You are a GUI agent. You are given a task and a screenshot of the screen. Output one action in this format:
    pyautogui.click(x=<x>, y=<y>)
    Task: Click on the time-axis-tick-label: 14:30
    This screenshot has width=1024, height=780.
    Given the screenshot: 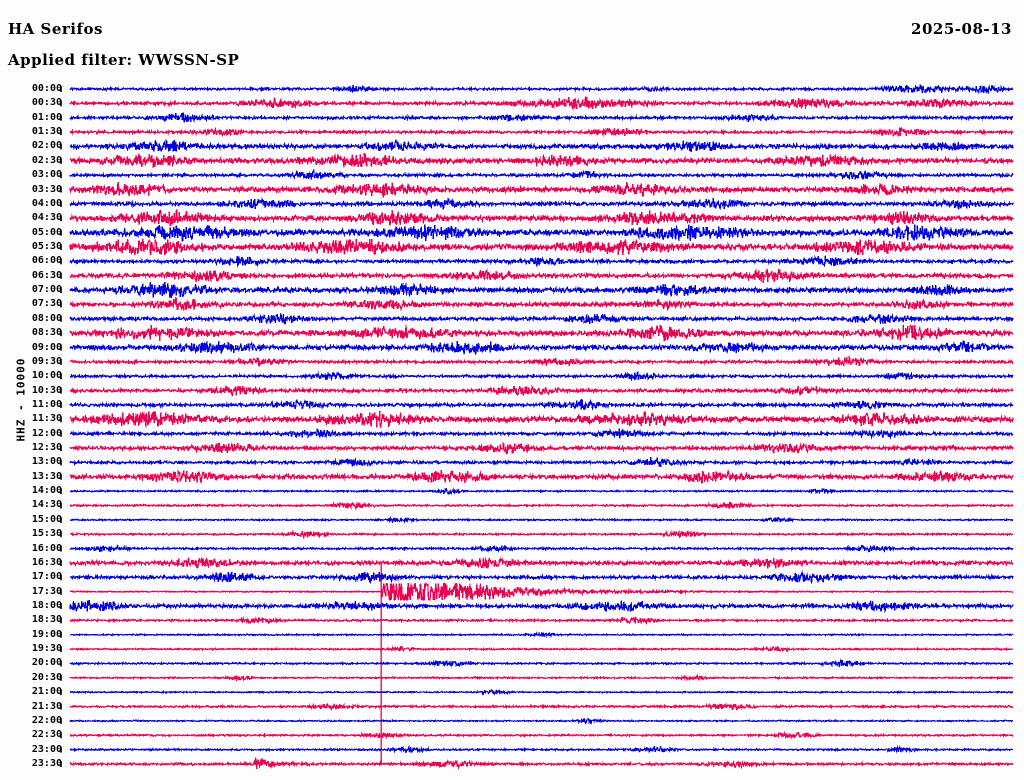 What is the action you would take?
    pyautogui.click(x=46, y=505)
    